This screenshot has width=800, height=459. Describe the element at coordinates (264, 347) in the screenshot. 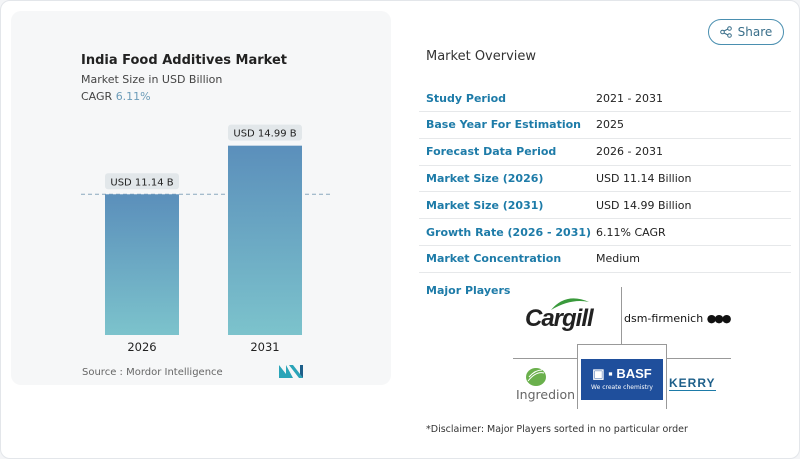

I see `x-tick-label: 2031` at that location.